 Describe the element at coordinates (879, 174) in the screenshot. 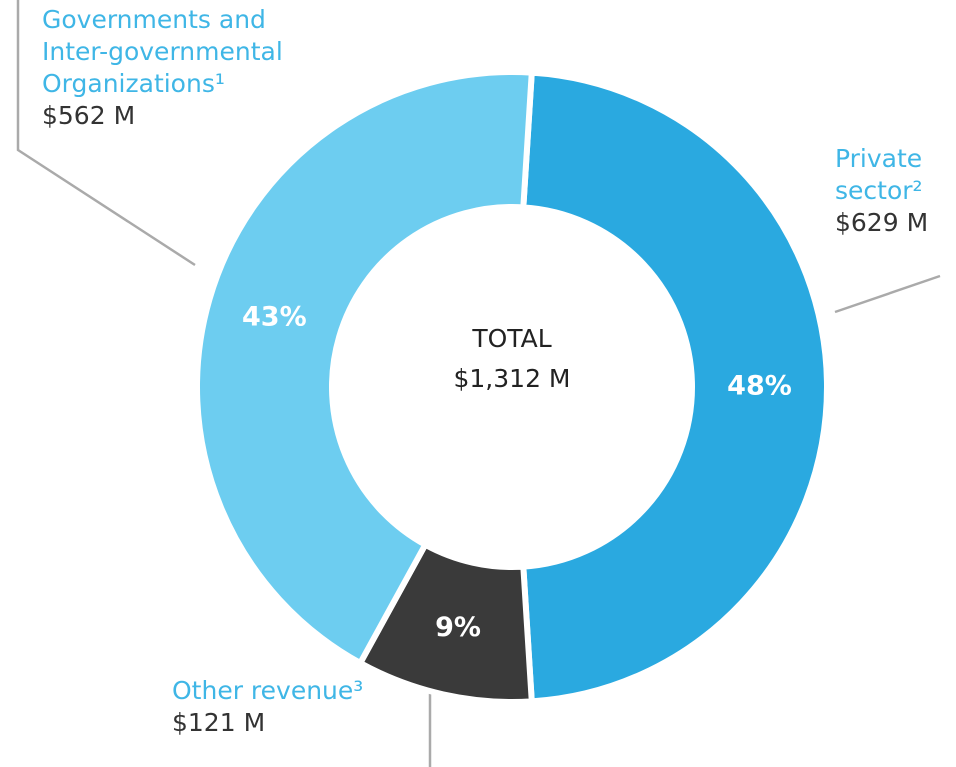

I see `category-name: Private sector²` at that location.